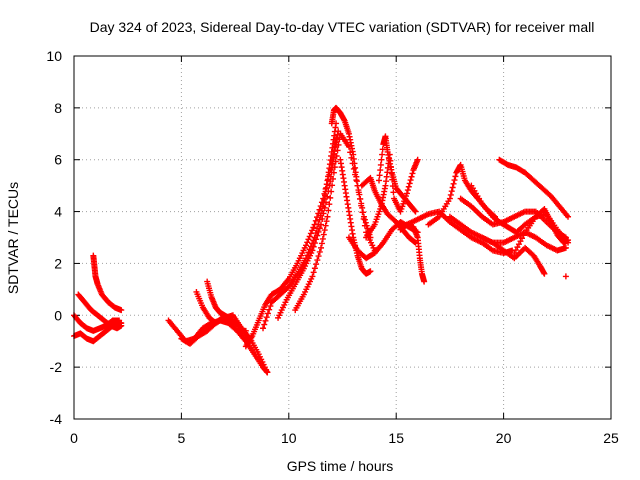 Image resolution: width=640 pixels, height=480 pixels. What do you see at coordinates (74, 438) in the screenshot?
I see `x-tick-label: 0` at bounding box center [74, 438].